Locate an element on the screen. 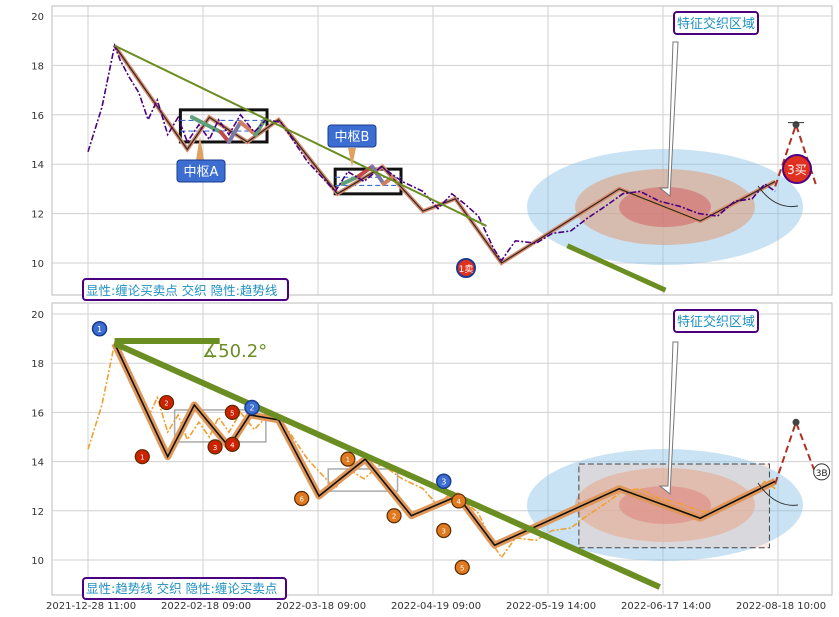 Image resolution: width=839 pixels, height=617 pixels. top-y-tick-labels: 10 12 14 16 18 20 is located at coordinates (37, 141).